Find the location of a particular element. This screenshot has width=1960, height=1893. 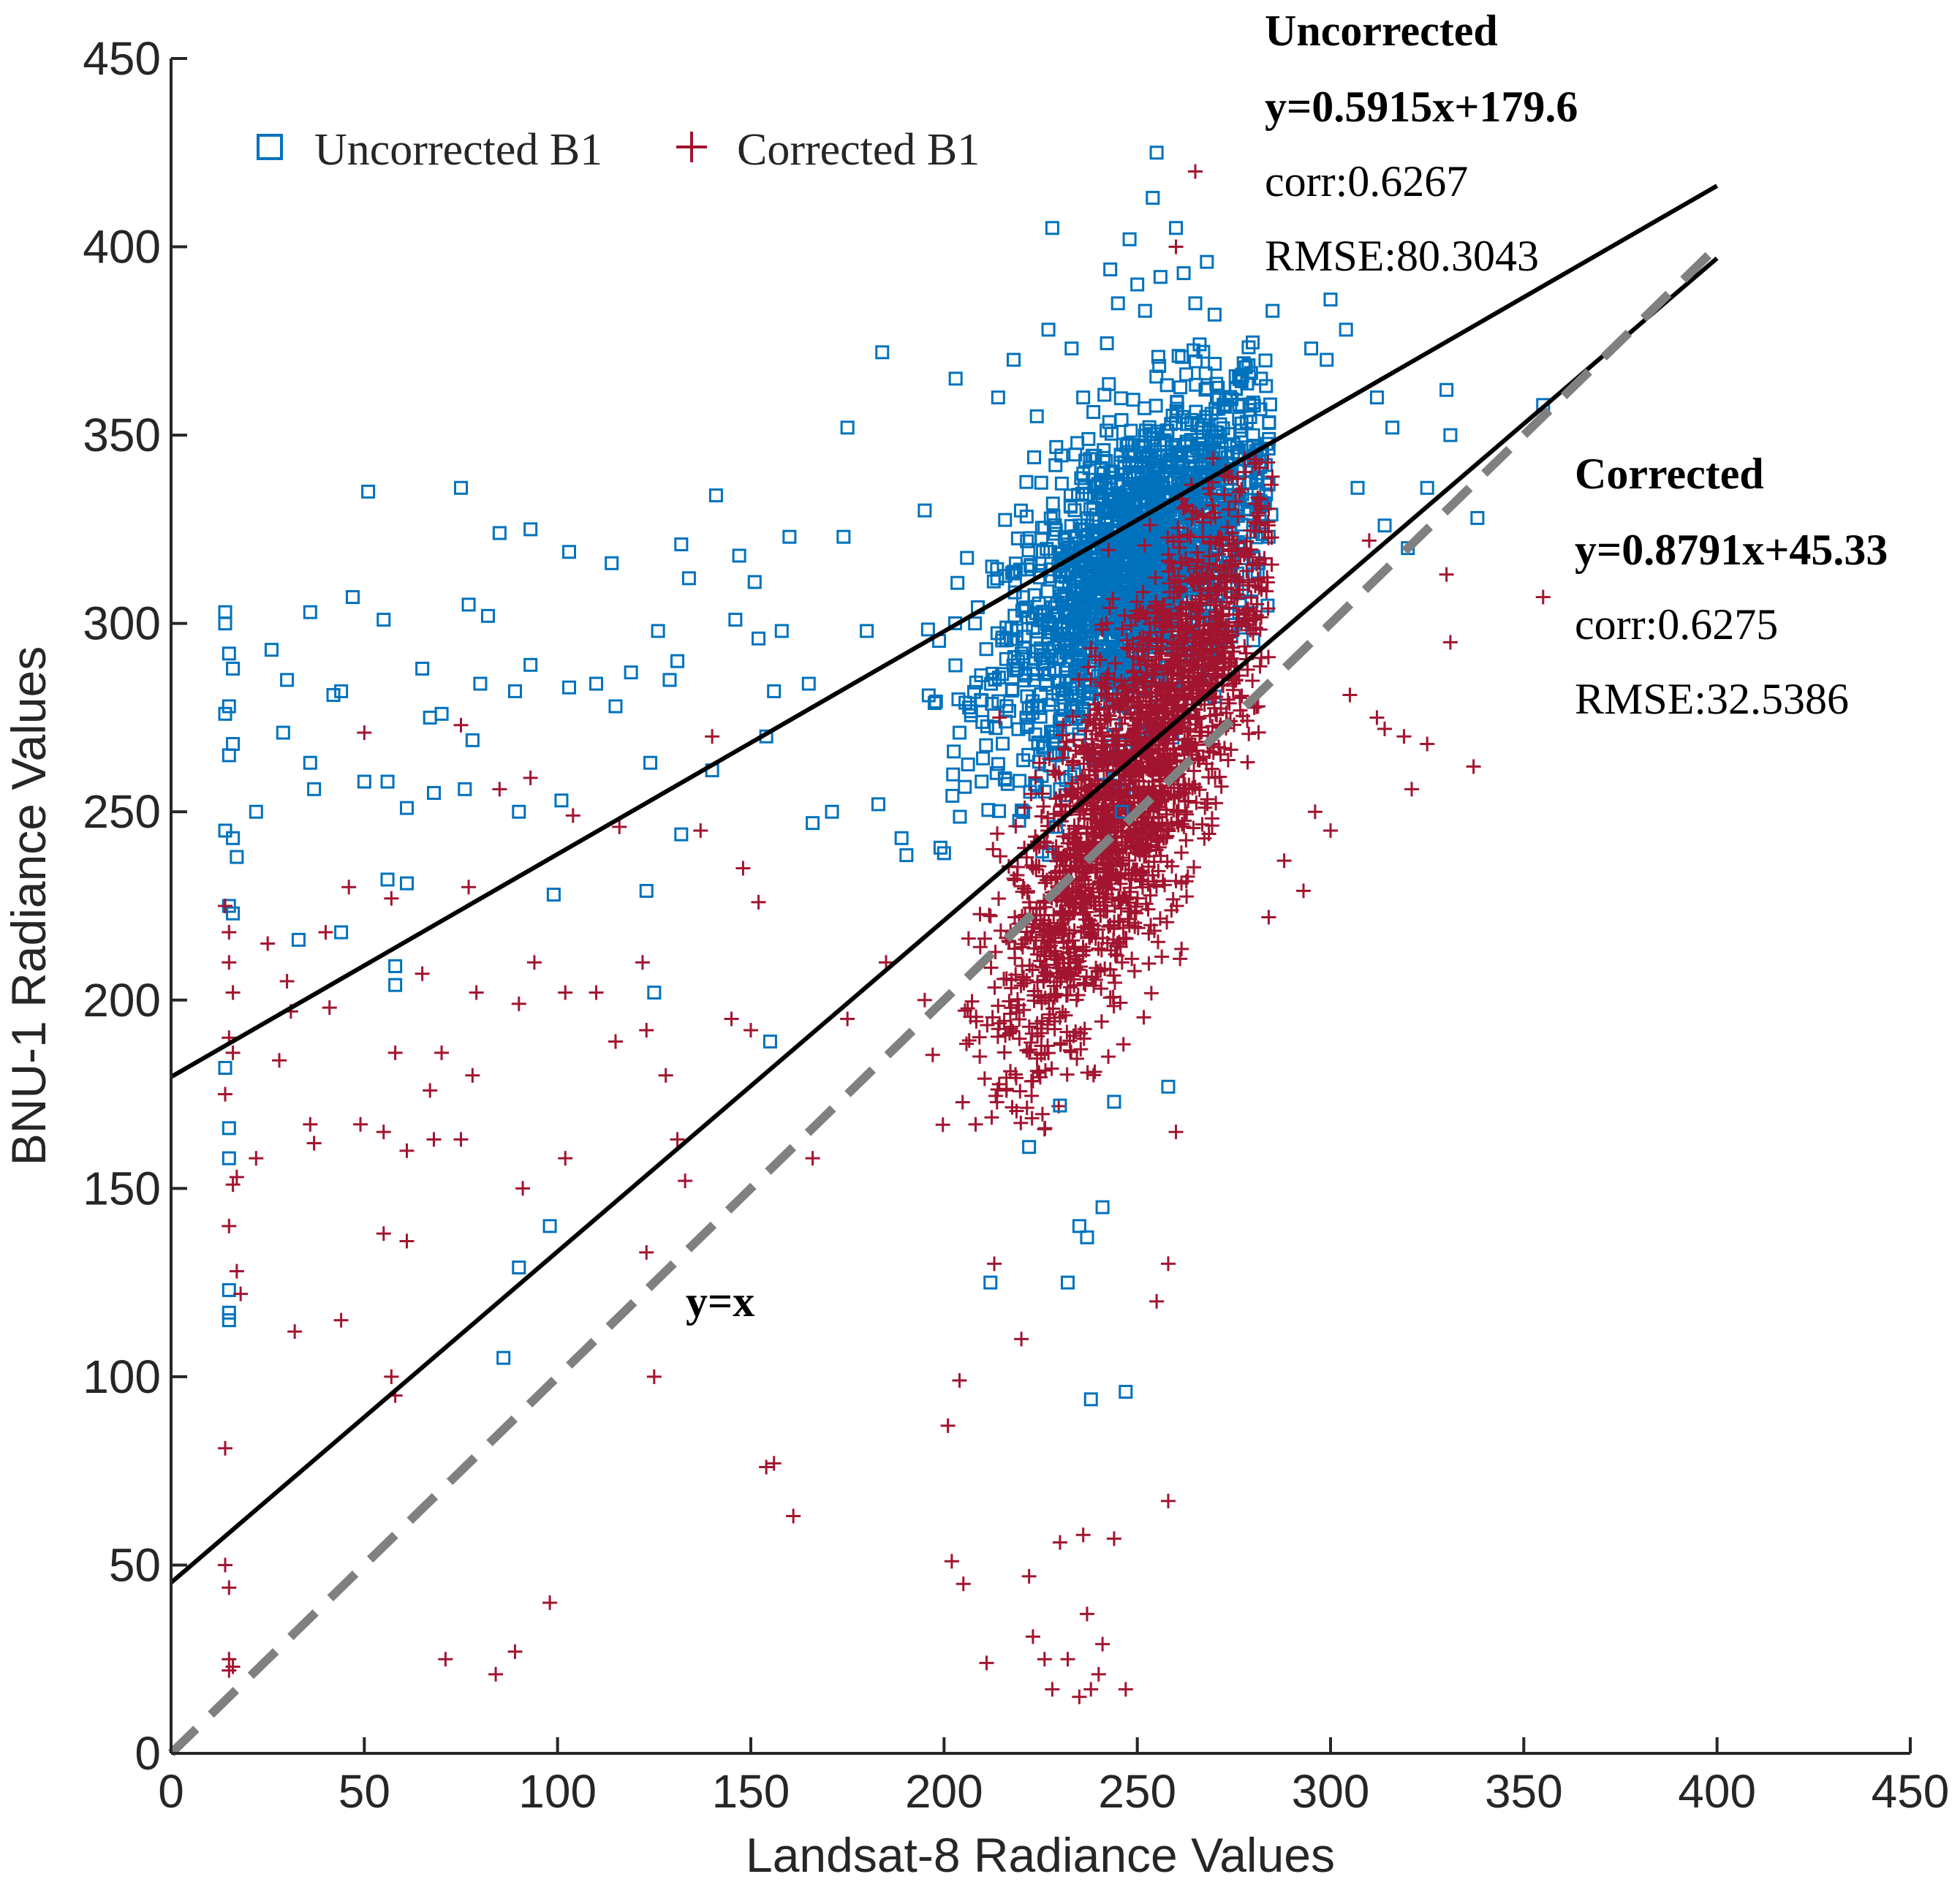

y-tick-label: 0 is located at coordinates (148, 1753).